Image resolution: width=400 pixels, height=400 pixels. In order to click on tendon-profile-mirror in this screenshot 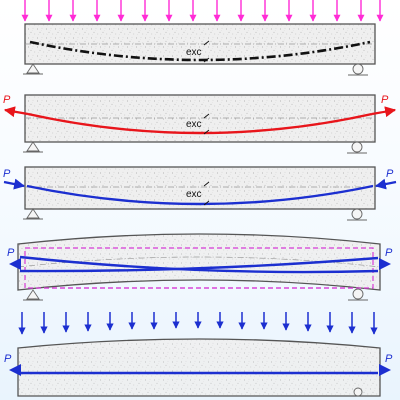, I will do `click(199, 264)`.